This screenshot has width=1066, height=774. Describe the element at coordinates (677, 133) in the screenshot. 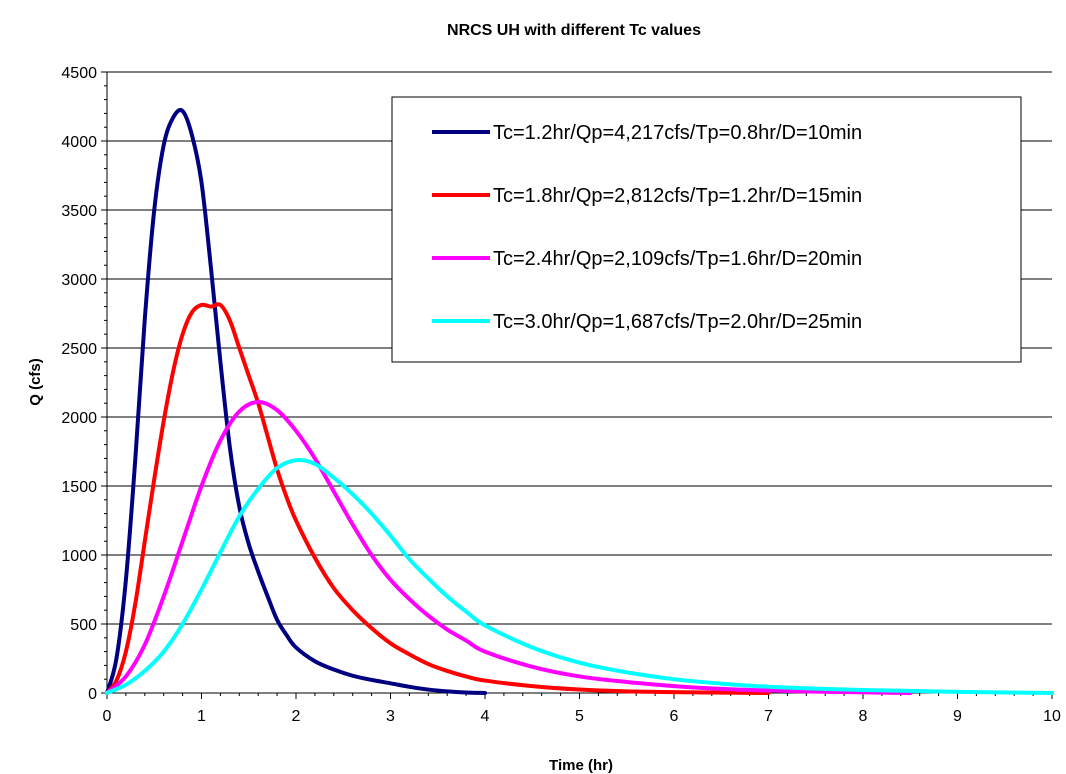

I see `legend-label-1: Tc=1.2hr/Qp=4,217cfs/Tp=0.8hr/D=10min` at that location.